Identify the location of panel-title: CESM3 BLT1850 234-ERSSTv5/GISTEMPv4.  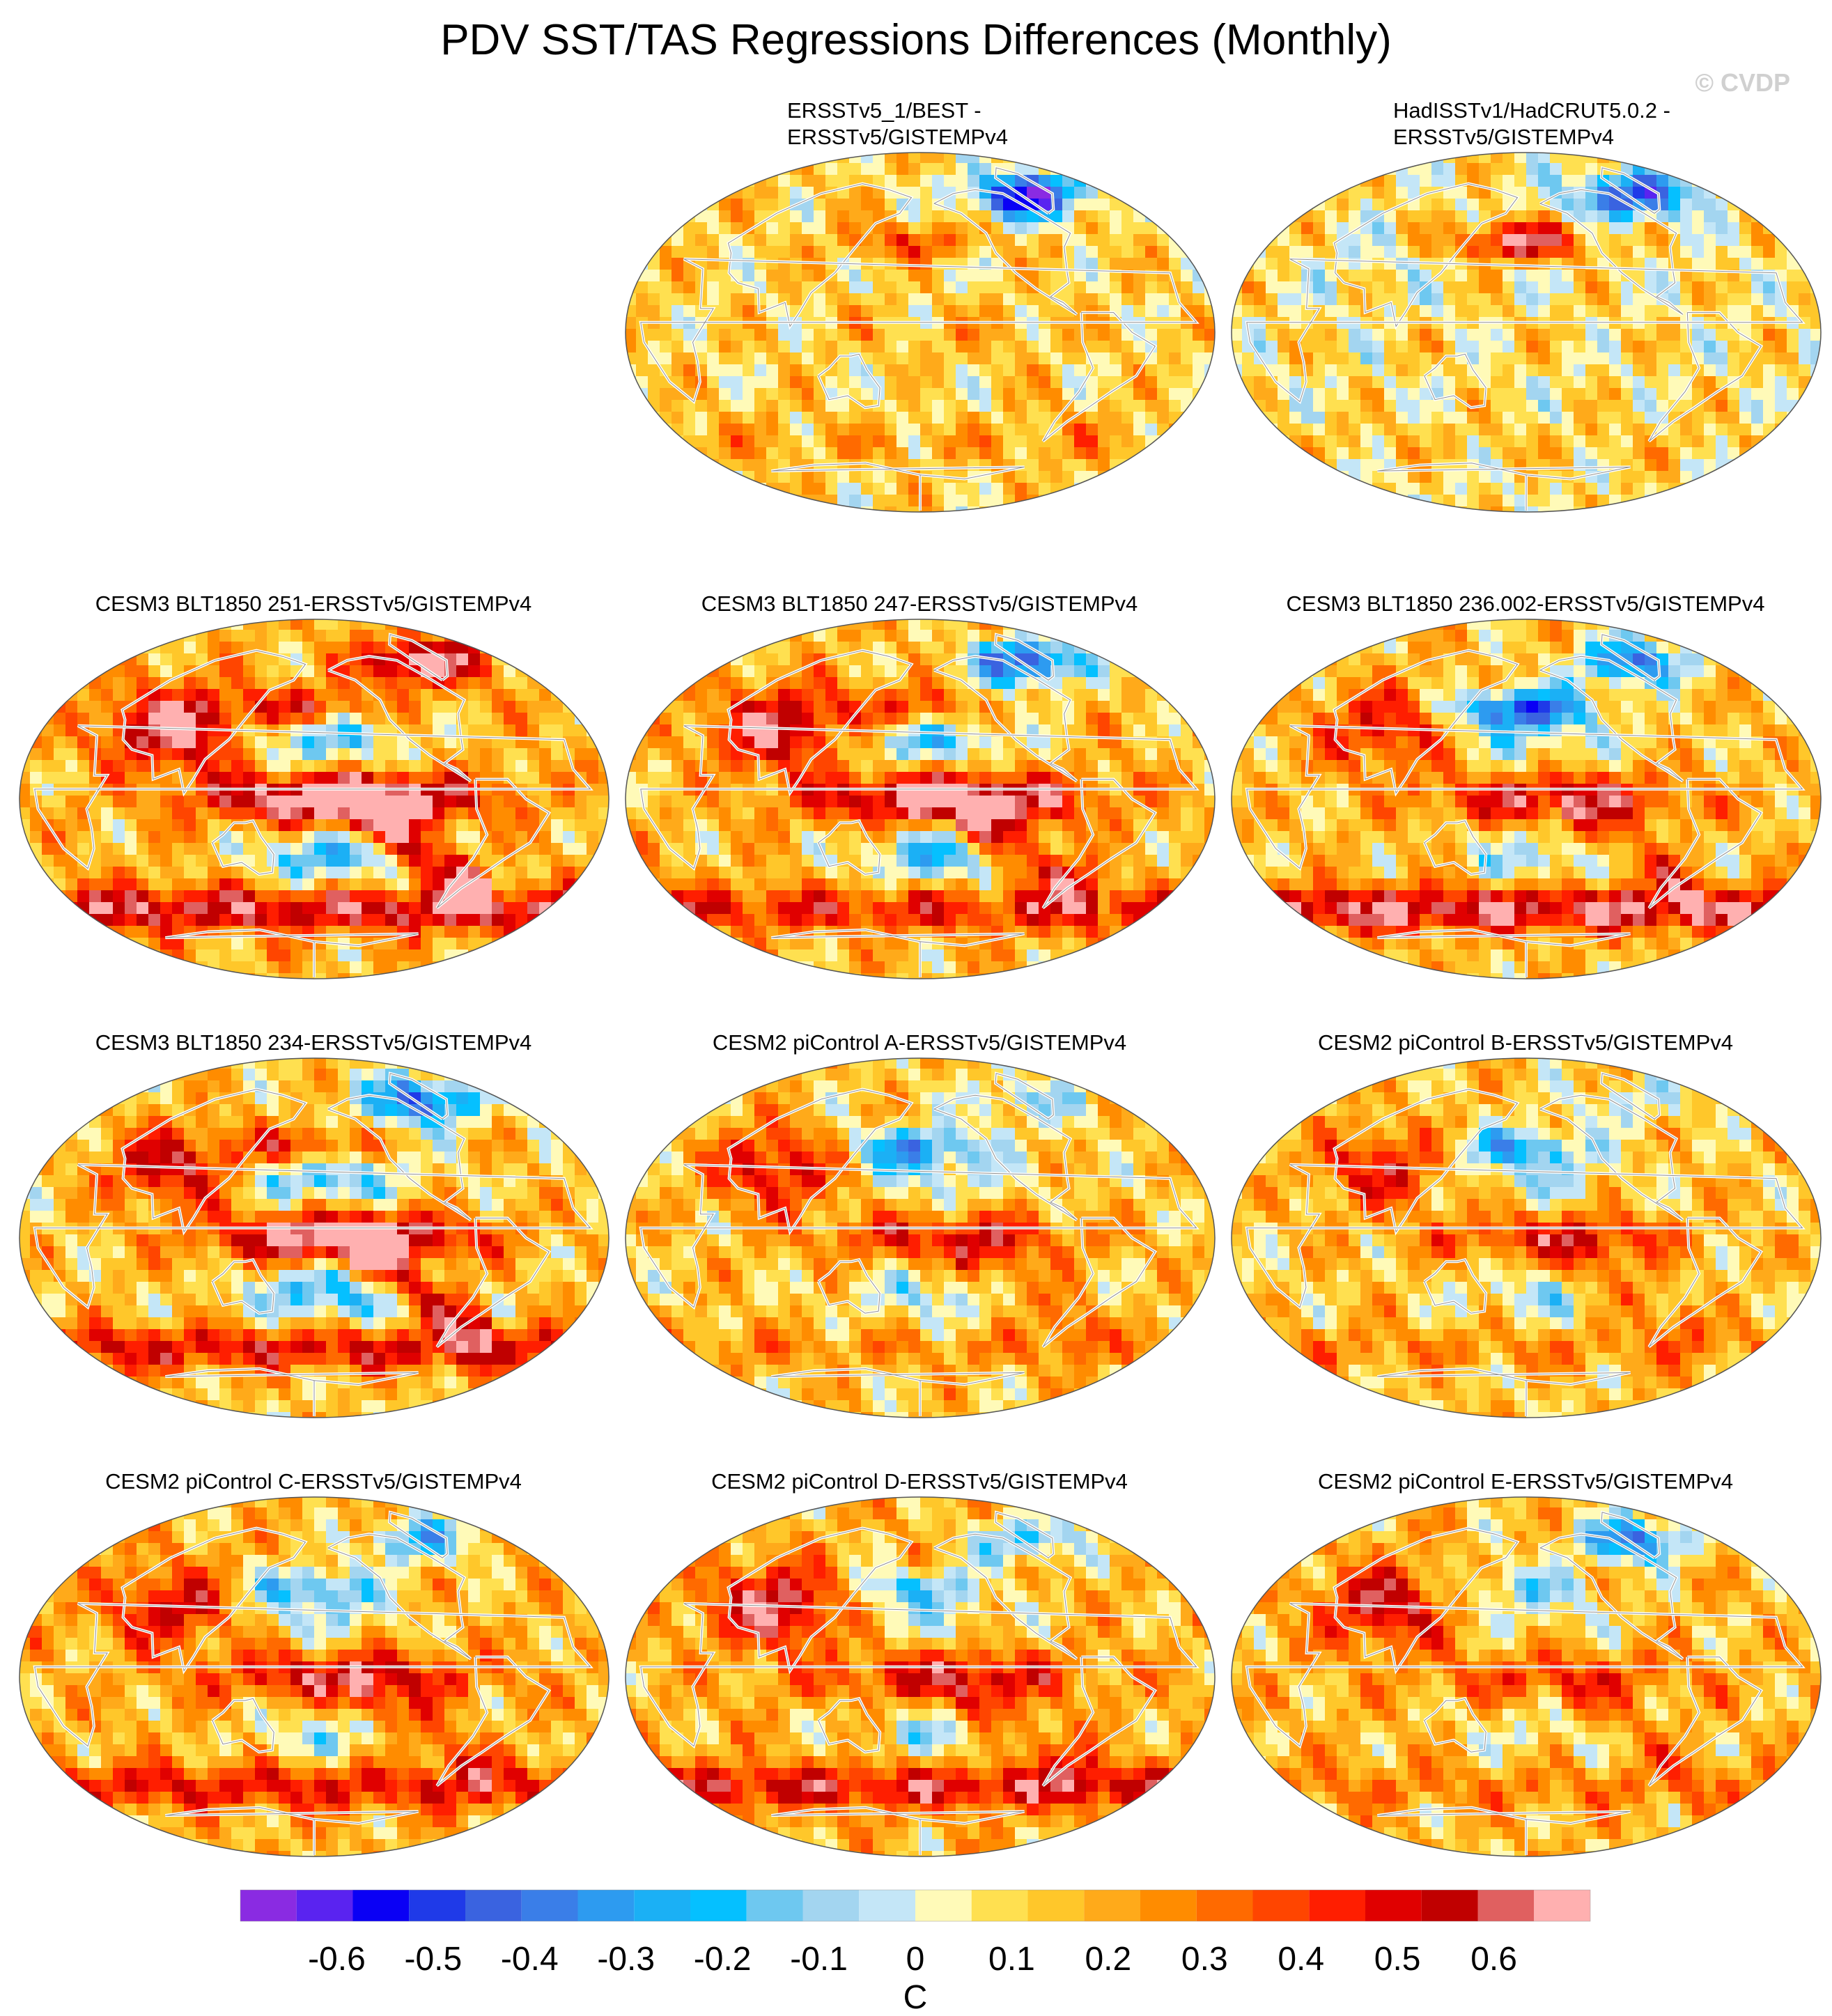
(313, 1042).